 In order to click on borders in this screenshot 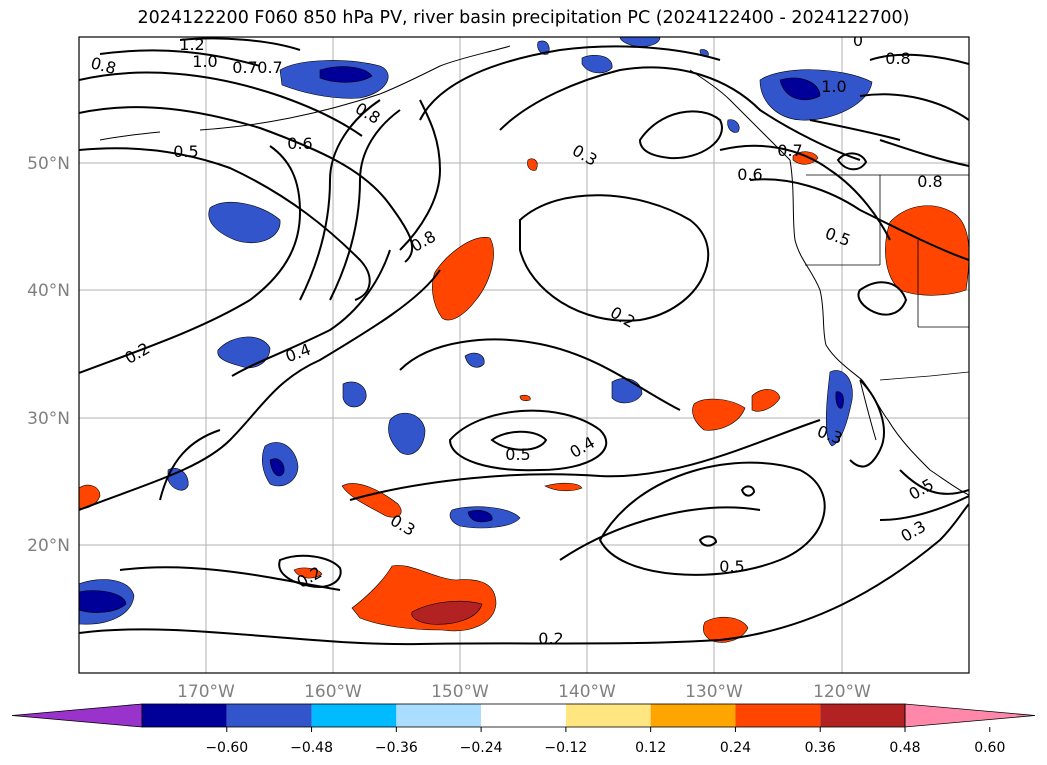, I will do `click(887, 277)`.